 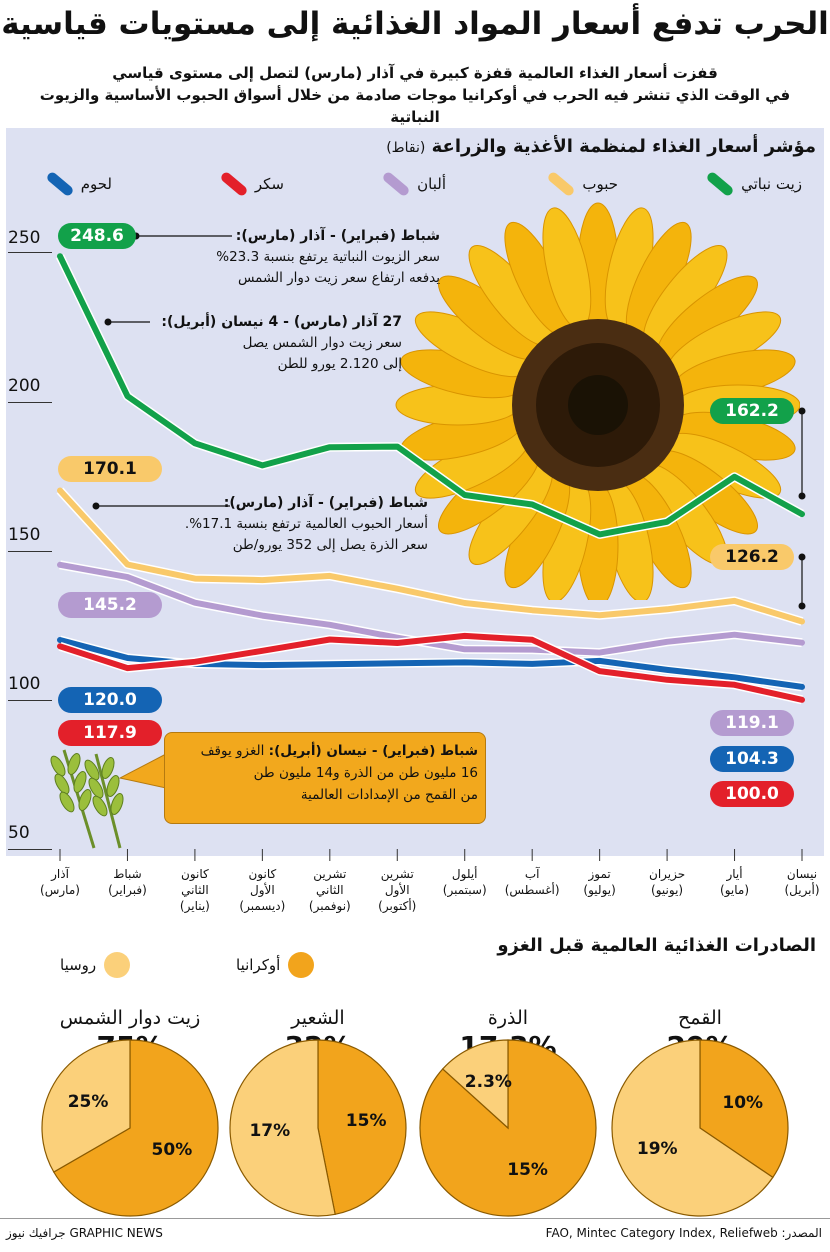 What do you see at coordinates (127, 890) in the screenshot?
I see `x-label-line: (فبراير)` at bounding box center [127, 890].